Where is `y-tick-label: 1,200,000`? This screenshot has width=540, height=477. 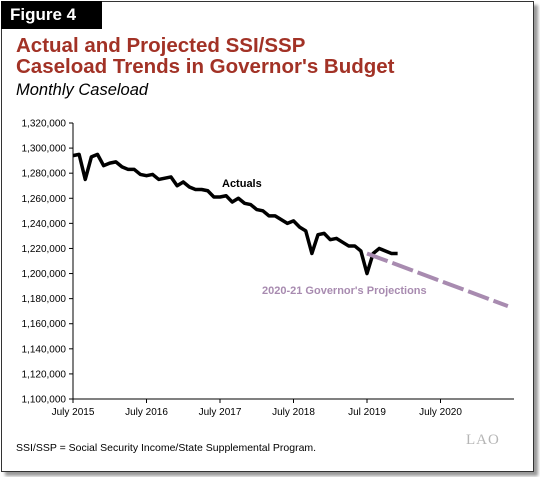
y-tick-label: 1,200,000 is located at coordinates (44, 274).